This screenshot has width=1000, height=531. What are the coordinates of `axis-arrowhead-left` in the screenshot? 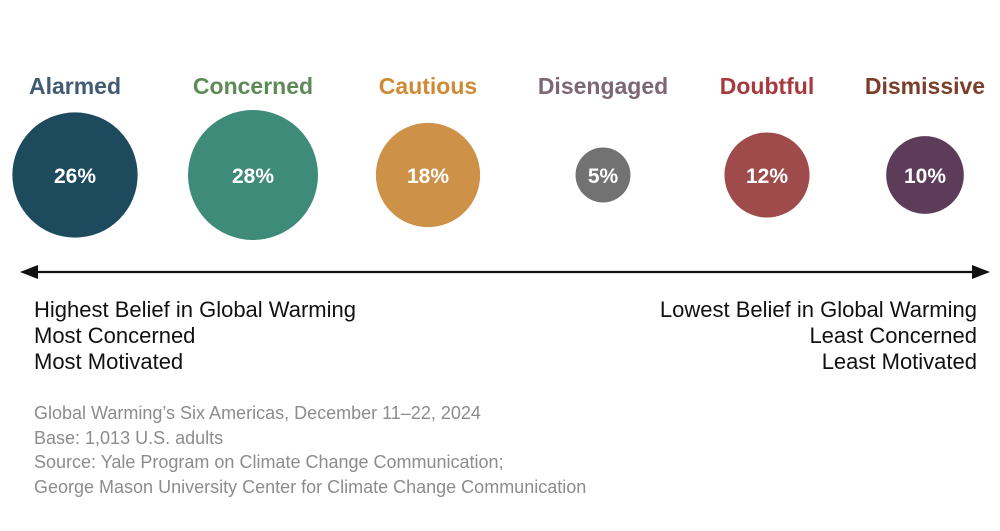 It's located at (29, 272).